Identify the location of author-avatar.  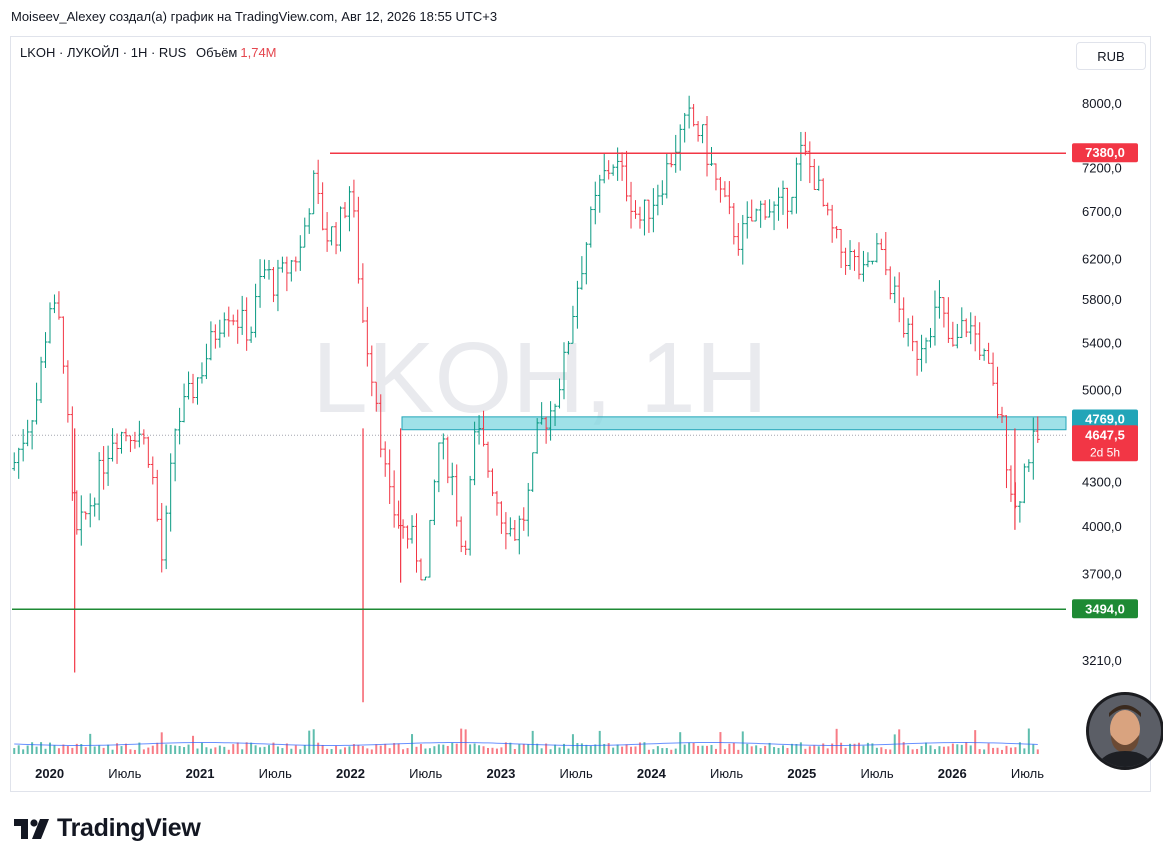
(1124, 731).